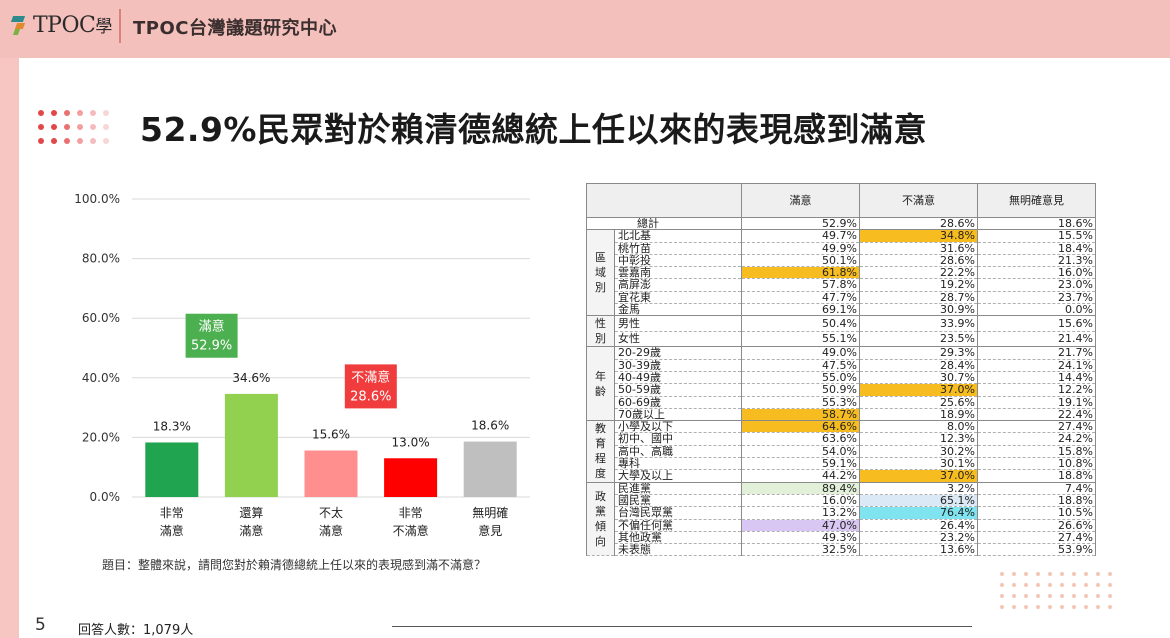 This screenshot has height=638, width=1170. What do you see at coordinates (800, 464) in the screenshot?
I see `table-cell: 59.1%` at bounding box center [800, 464].